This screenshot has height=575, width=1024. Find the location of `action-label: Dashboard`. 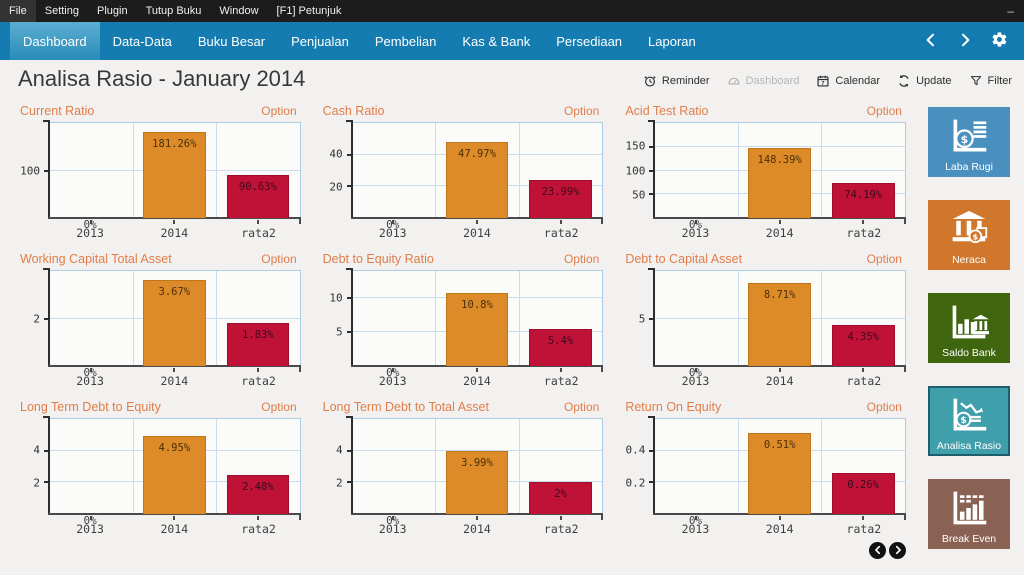

action-label: Dashboard is located at coordinates (772, 81).